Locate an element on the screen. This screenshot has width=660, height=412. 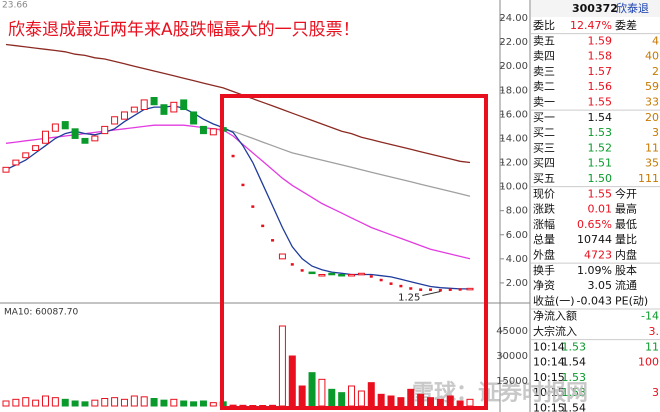
row-volume: 11 is located at coordinates (652, 147).